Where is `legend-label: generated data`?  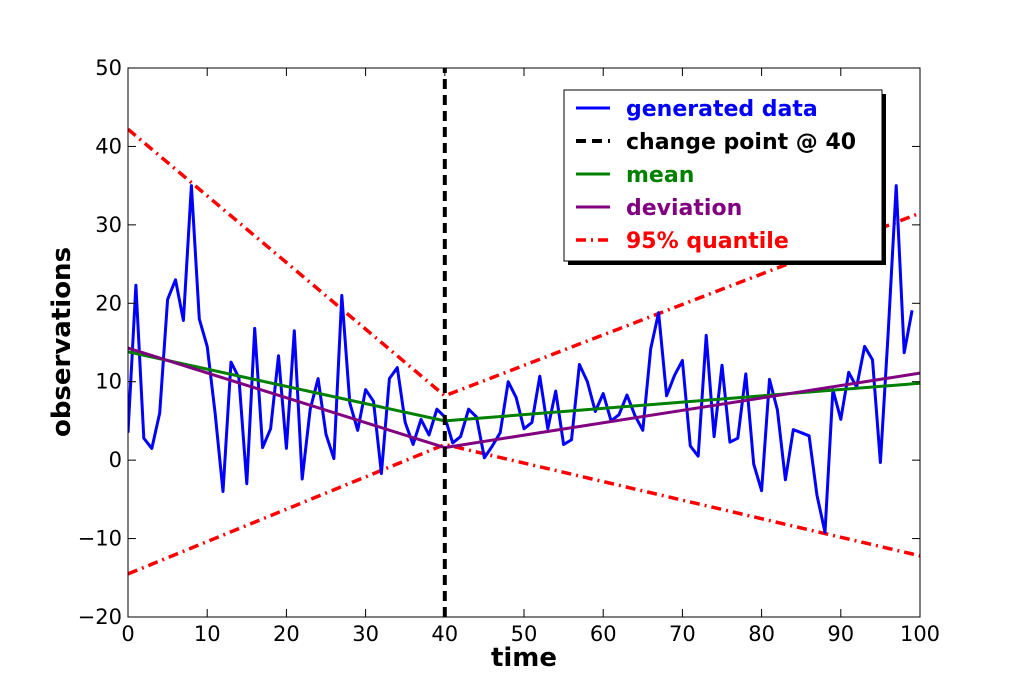 legend-label: generated data is located at coordinates (722, 109).